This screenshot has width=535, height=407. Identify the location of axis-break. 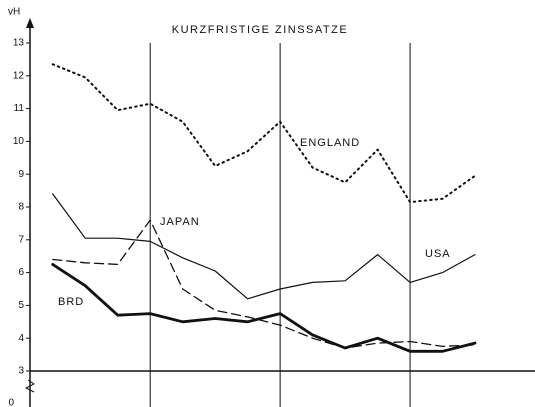
(29, 386).